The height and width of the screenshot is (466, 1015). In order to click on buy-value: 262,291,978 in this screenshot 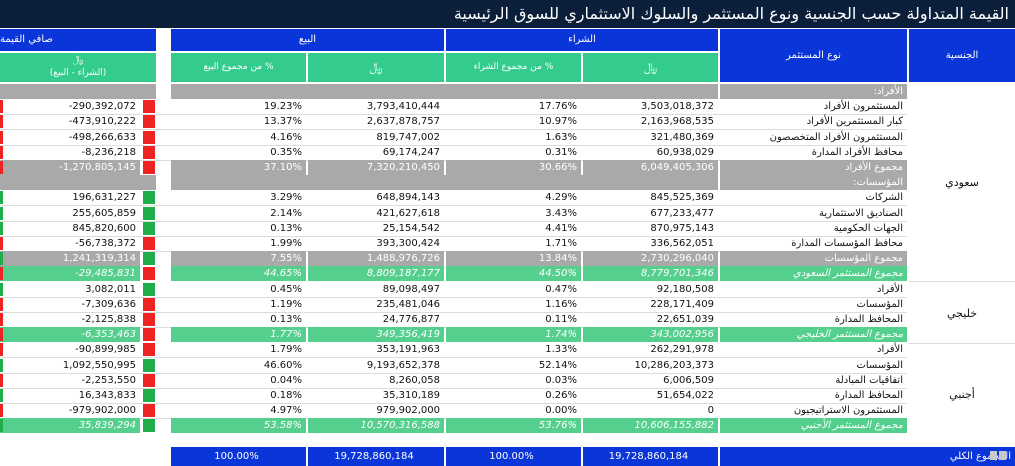, I will do `click(682, 349)`.